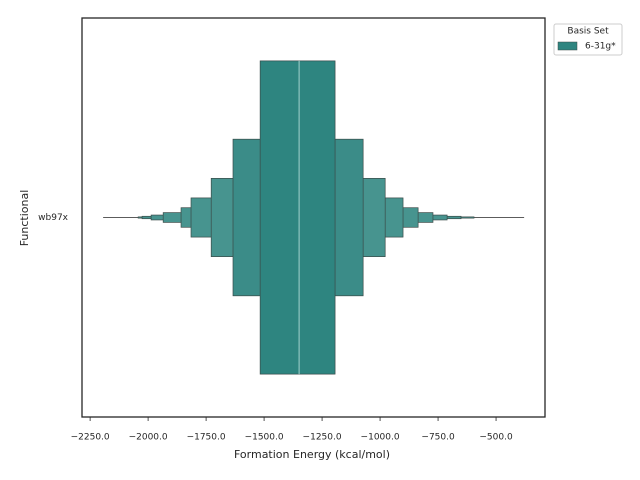 The height and width of the screenshot is (480, 640). Describe the element at coordinates (148, 438) in the screenshot. I see `x-tick-label: −2000.0` at that location.